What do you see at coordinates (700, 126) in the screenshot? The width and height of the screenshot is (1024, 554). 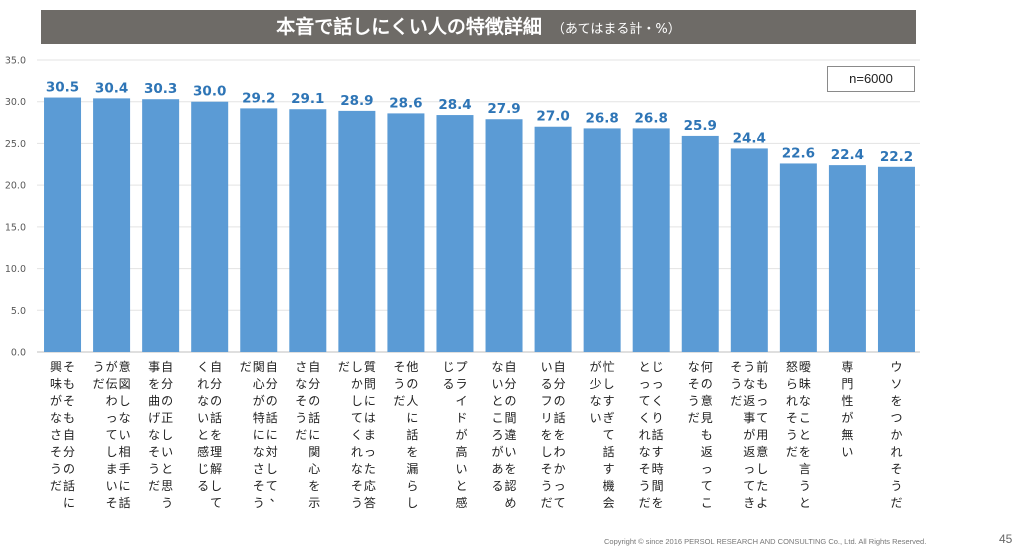 I see `data-label: 25.9` at bounding box center [700, 126].